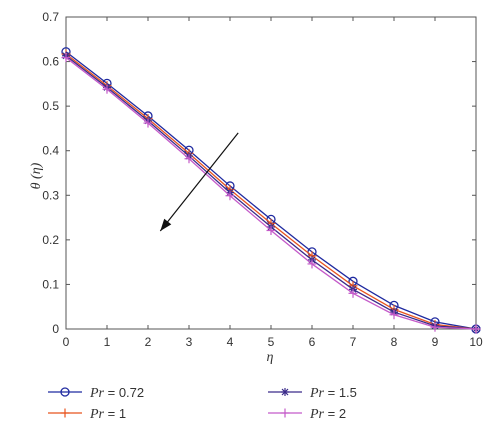 The height and width of the screenshot is (436, 500). Describe the element at coordinates (476, 342) in the screenshot. I see `x-tick-label: 10` at that location.